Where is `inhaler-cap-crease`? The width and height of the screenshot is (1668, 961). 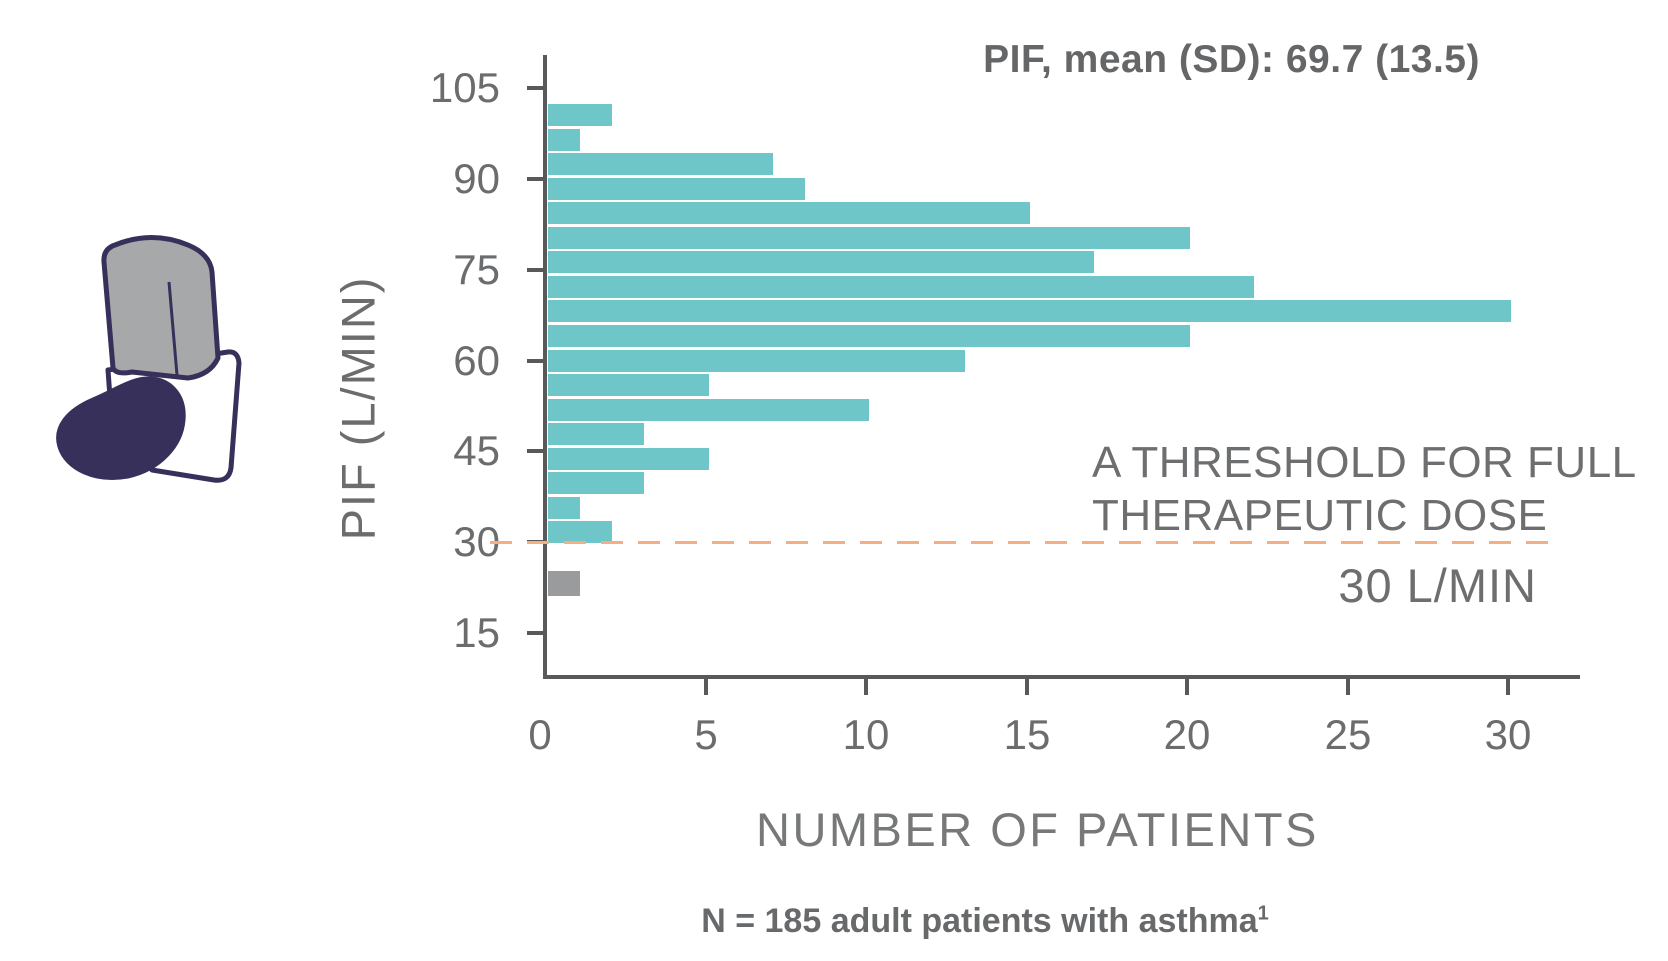 inhaler-cap-crease is located at coordinates (173, 328).